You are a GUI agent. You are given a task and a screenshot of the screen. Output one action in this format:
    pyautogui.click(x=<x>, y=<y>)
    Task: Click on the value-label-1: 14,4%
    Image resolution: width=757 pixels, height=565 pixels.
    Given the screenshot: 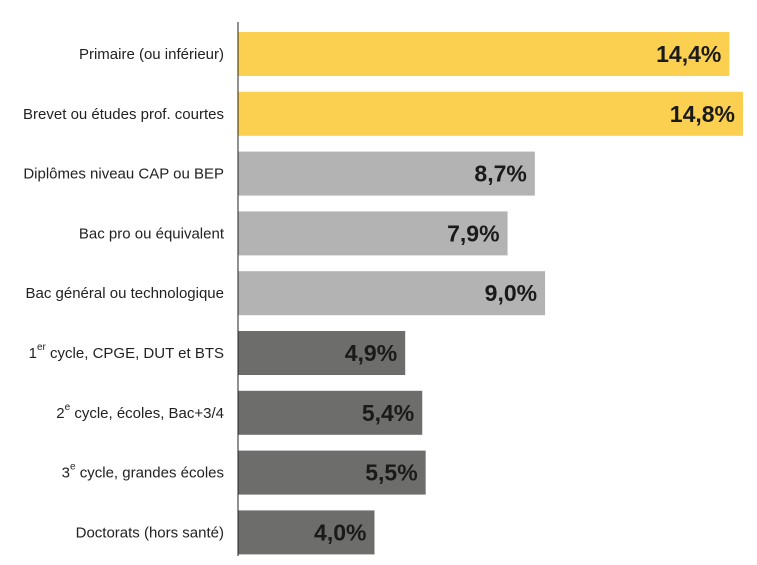 What is the action you would take?
    pyautogui.click(x=688, y=54)
    